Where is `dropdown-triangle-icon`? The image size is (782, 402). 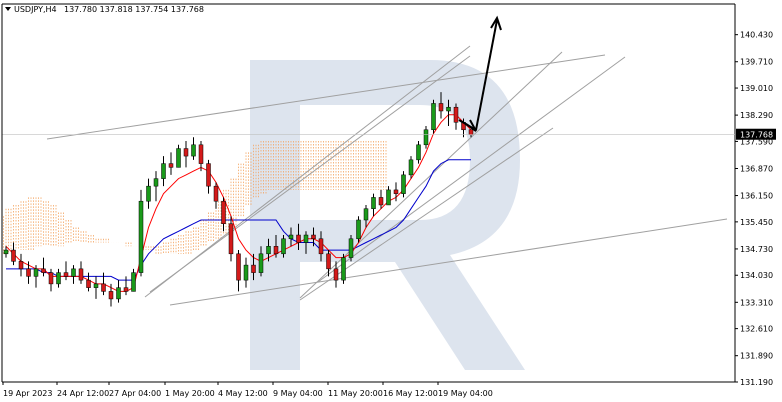
dropdown-triangle-icon is located at coordinates (8, 9).